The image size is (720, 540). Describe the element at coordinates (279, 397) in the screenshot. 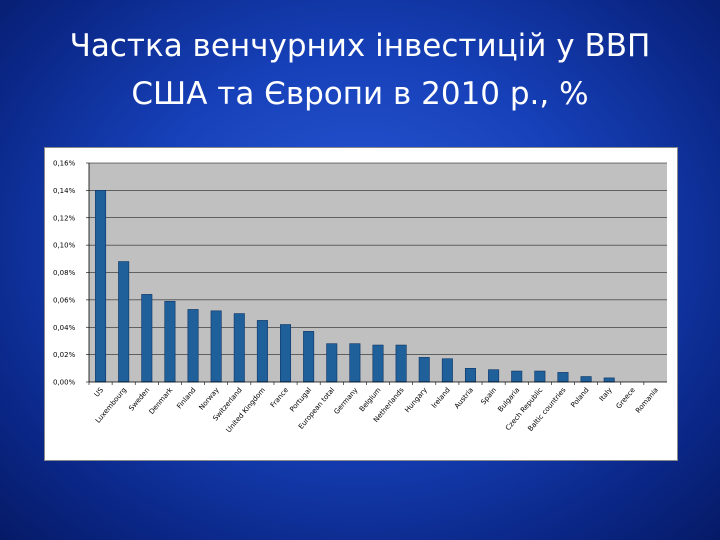

I see `x-category-label: France` at that location.